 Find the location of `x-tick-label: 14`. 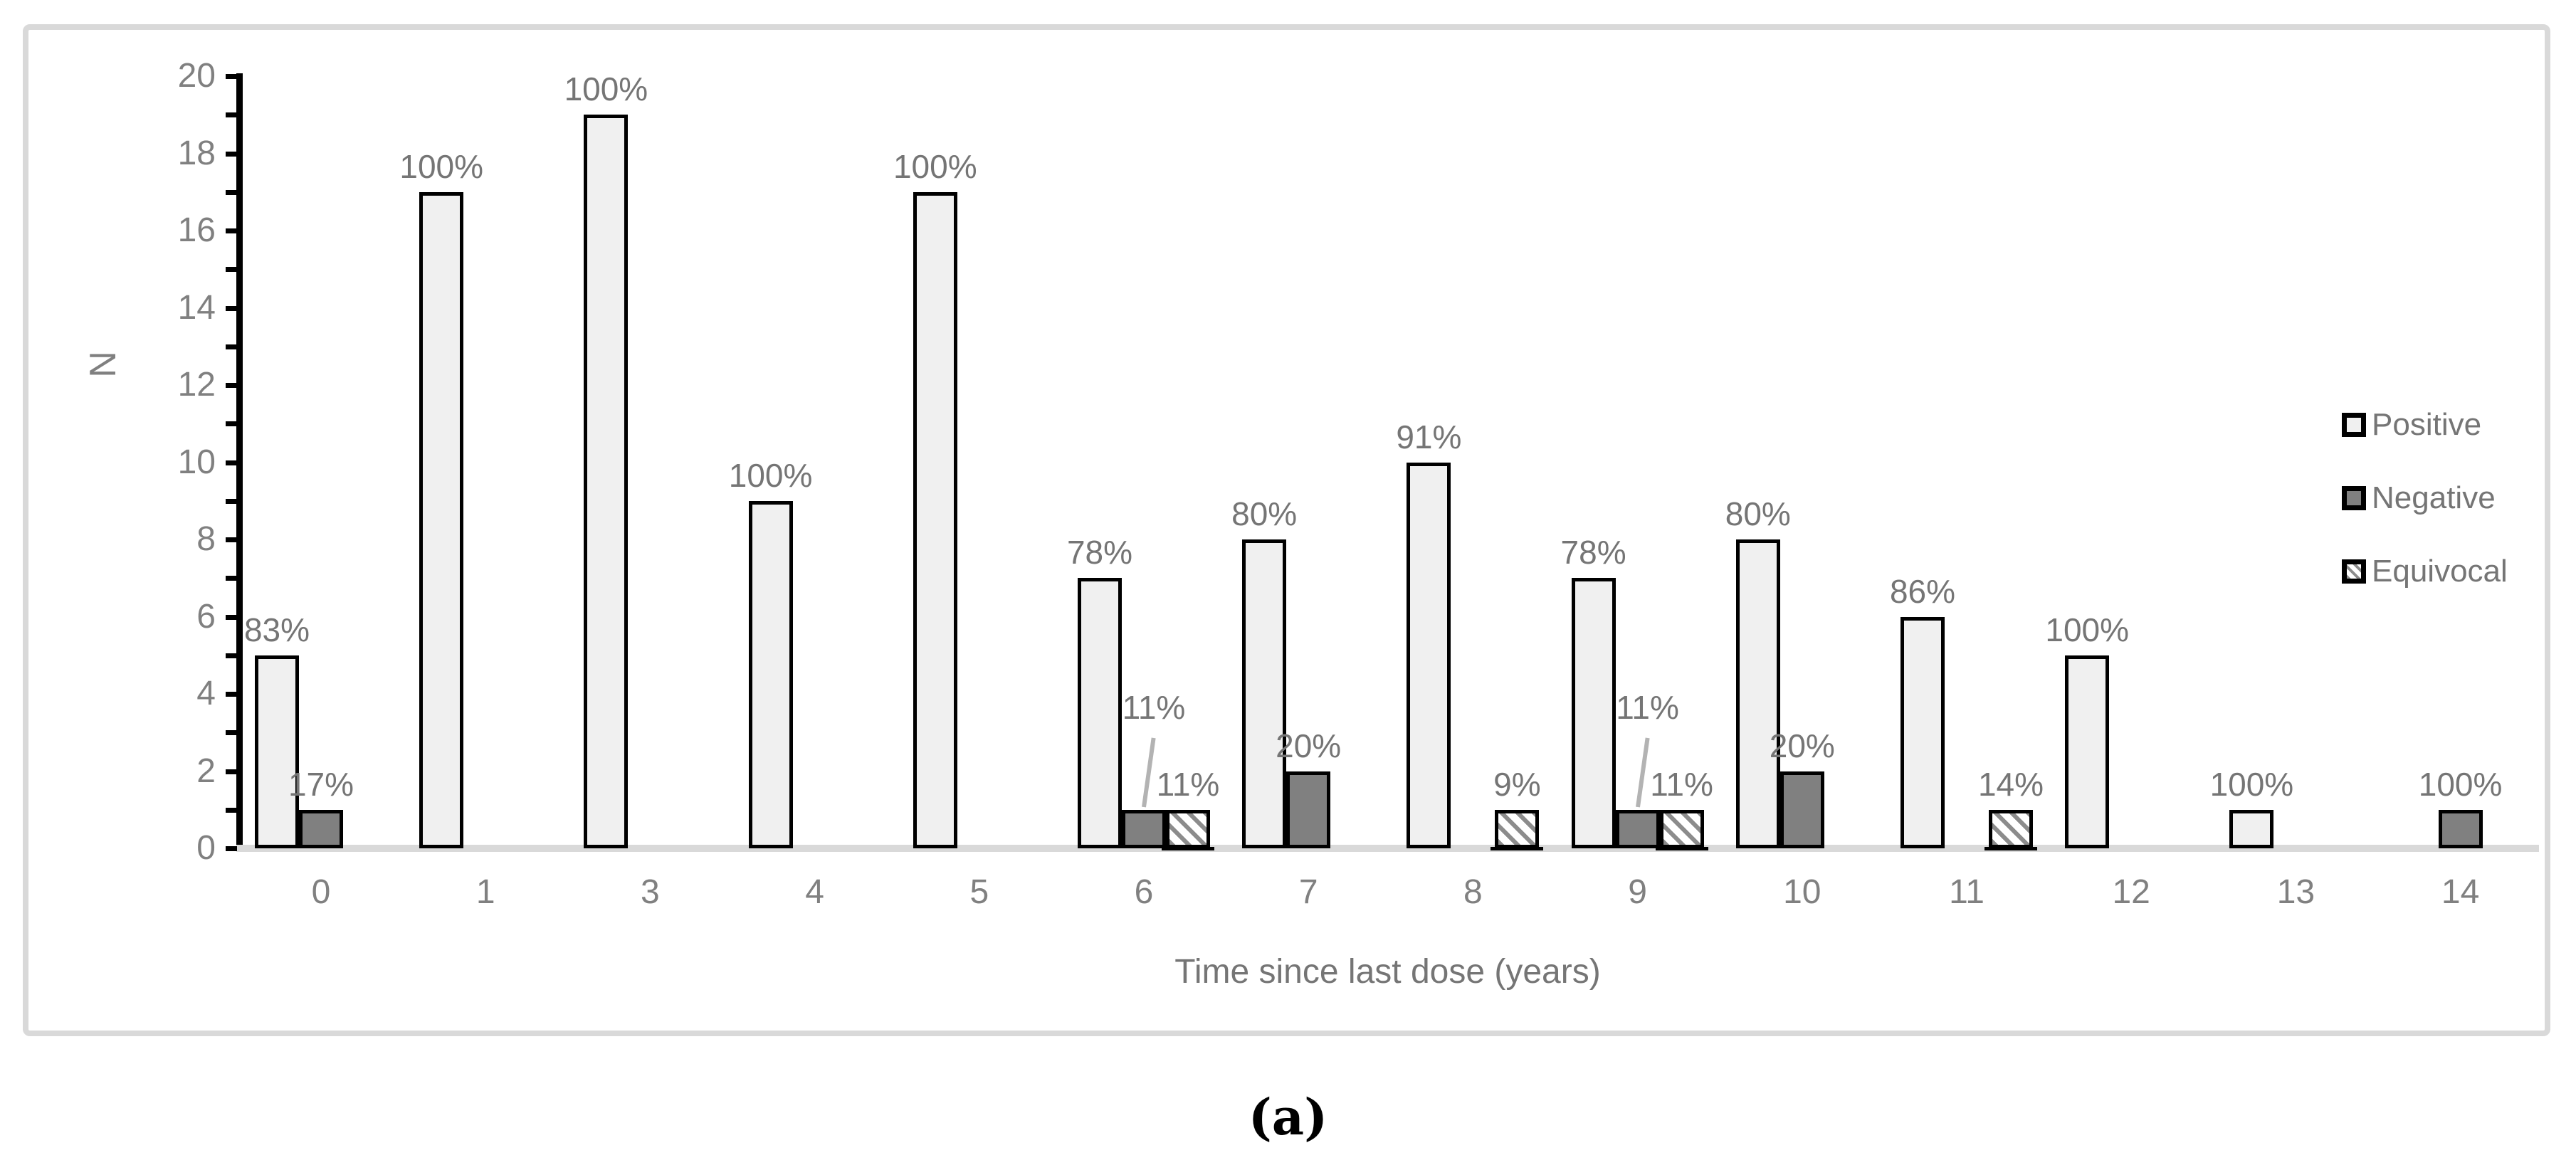

x-tick-label: 14 is located at coordinates (2461, 892).